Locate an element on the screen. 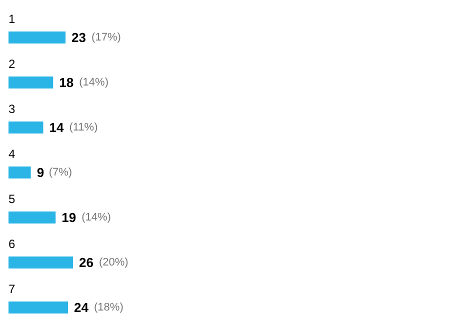  data-label: 19 is located at coordinates (69, 217).